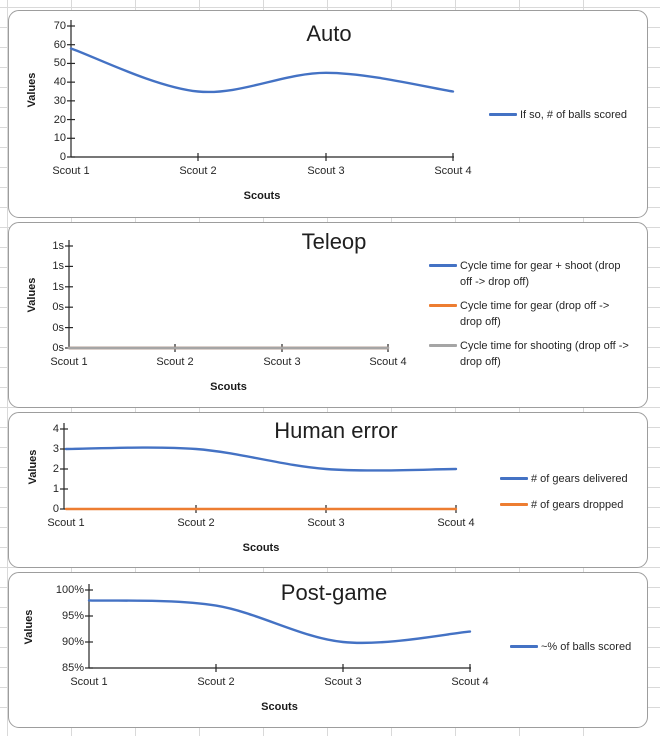 This screenshot has height=736, width=660. Describe the element at coordinates (334, 592) in the screenshot. I see `chart-title: Post-game` at that location.